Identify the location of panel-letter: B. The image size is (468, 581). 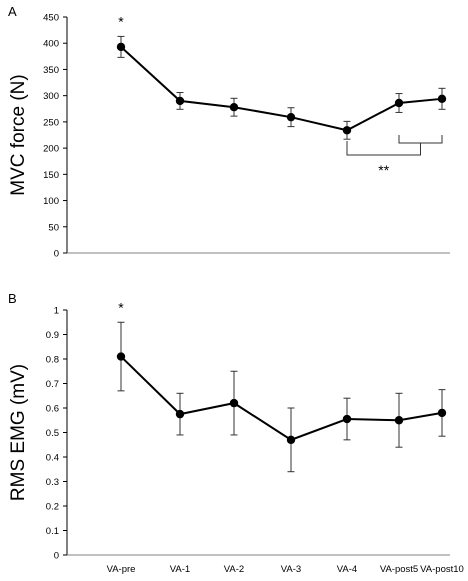
(12, 298).